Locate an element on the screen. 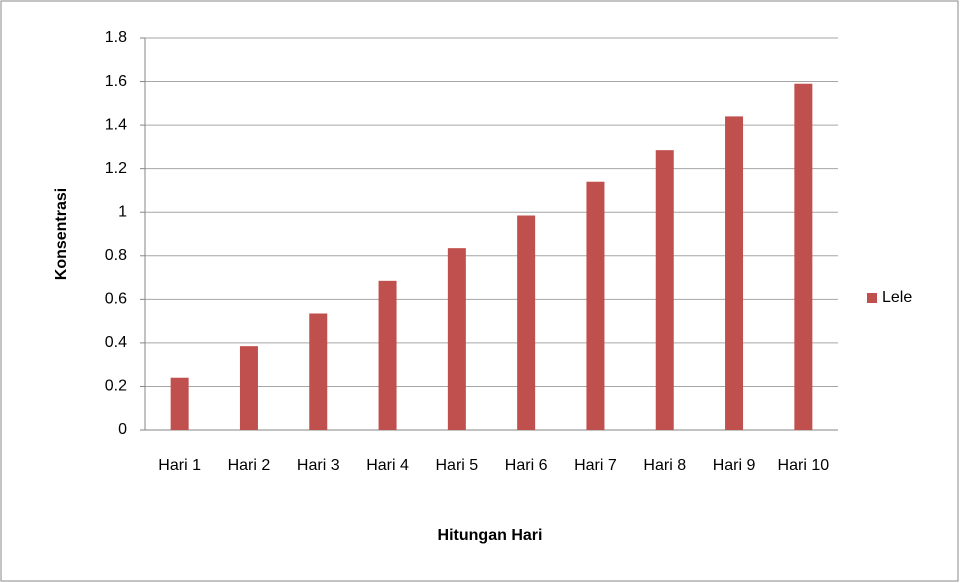 The image size is (960, 583). y-tick-label: 0 is located at coordinates (122, 429).